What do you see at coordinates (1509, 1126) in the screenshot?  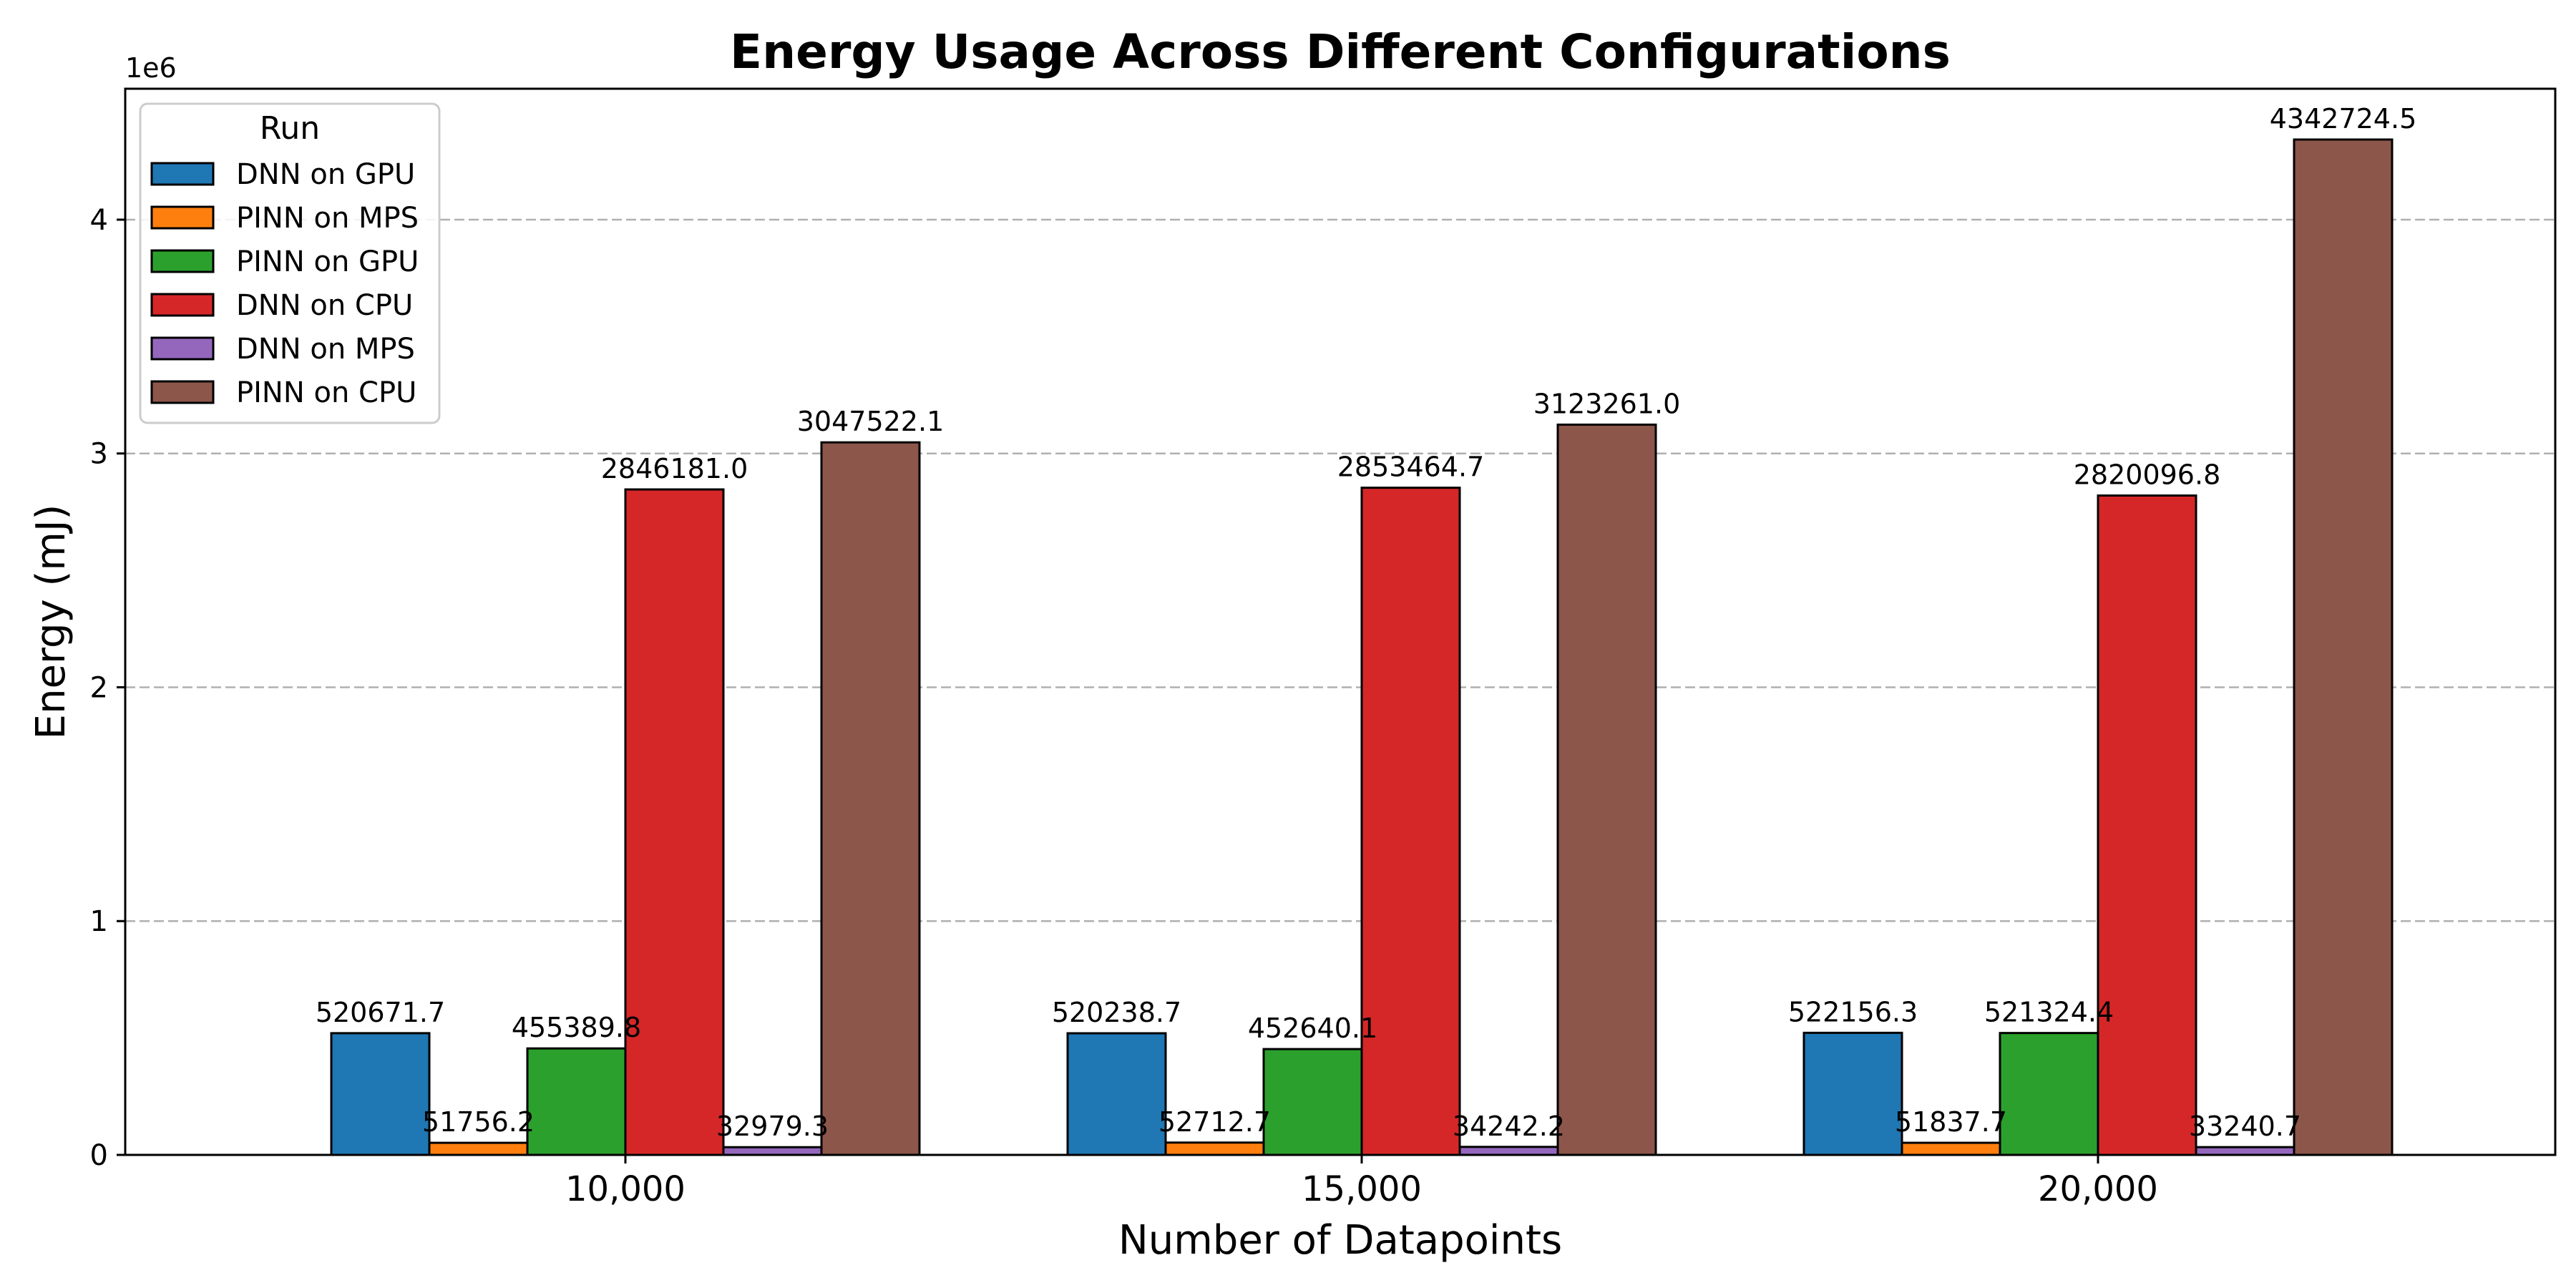 I see `bar-value-label: 34242.2` at bounding box center [1509, 1126].